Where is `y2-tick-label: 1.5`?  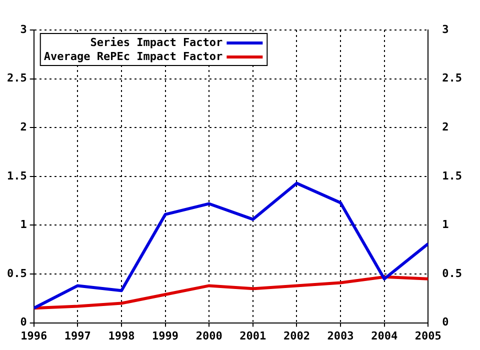
y2-tick-label: 1.5 is located at coordinates (452, 175).